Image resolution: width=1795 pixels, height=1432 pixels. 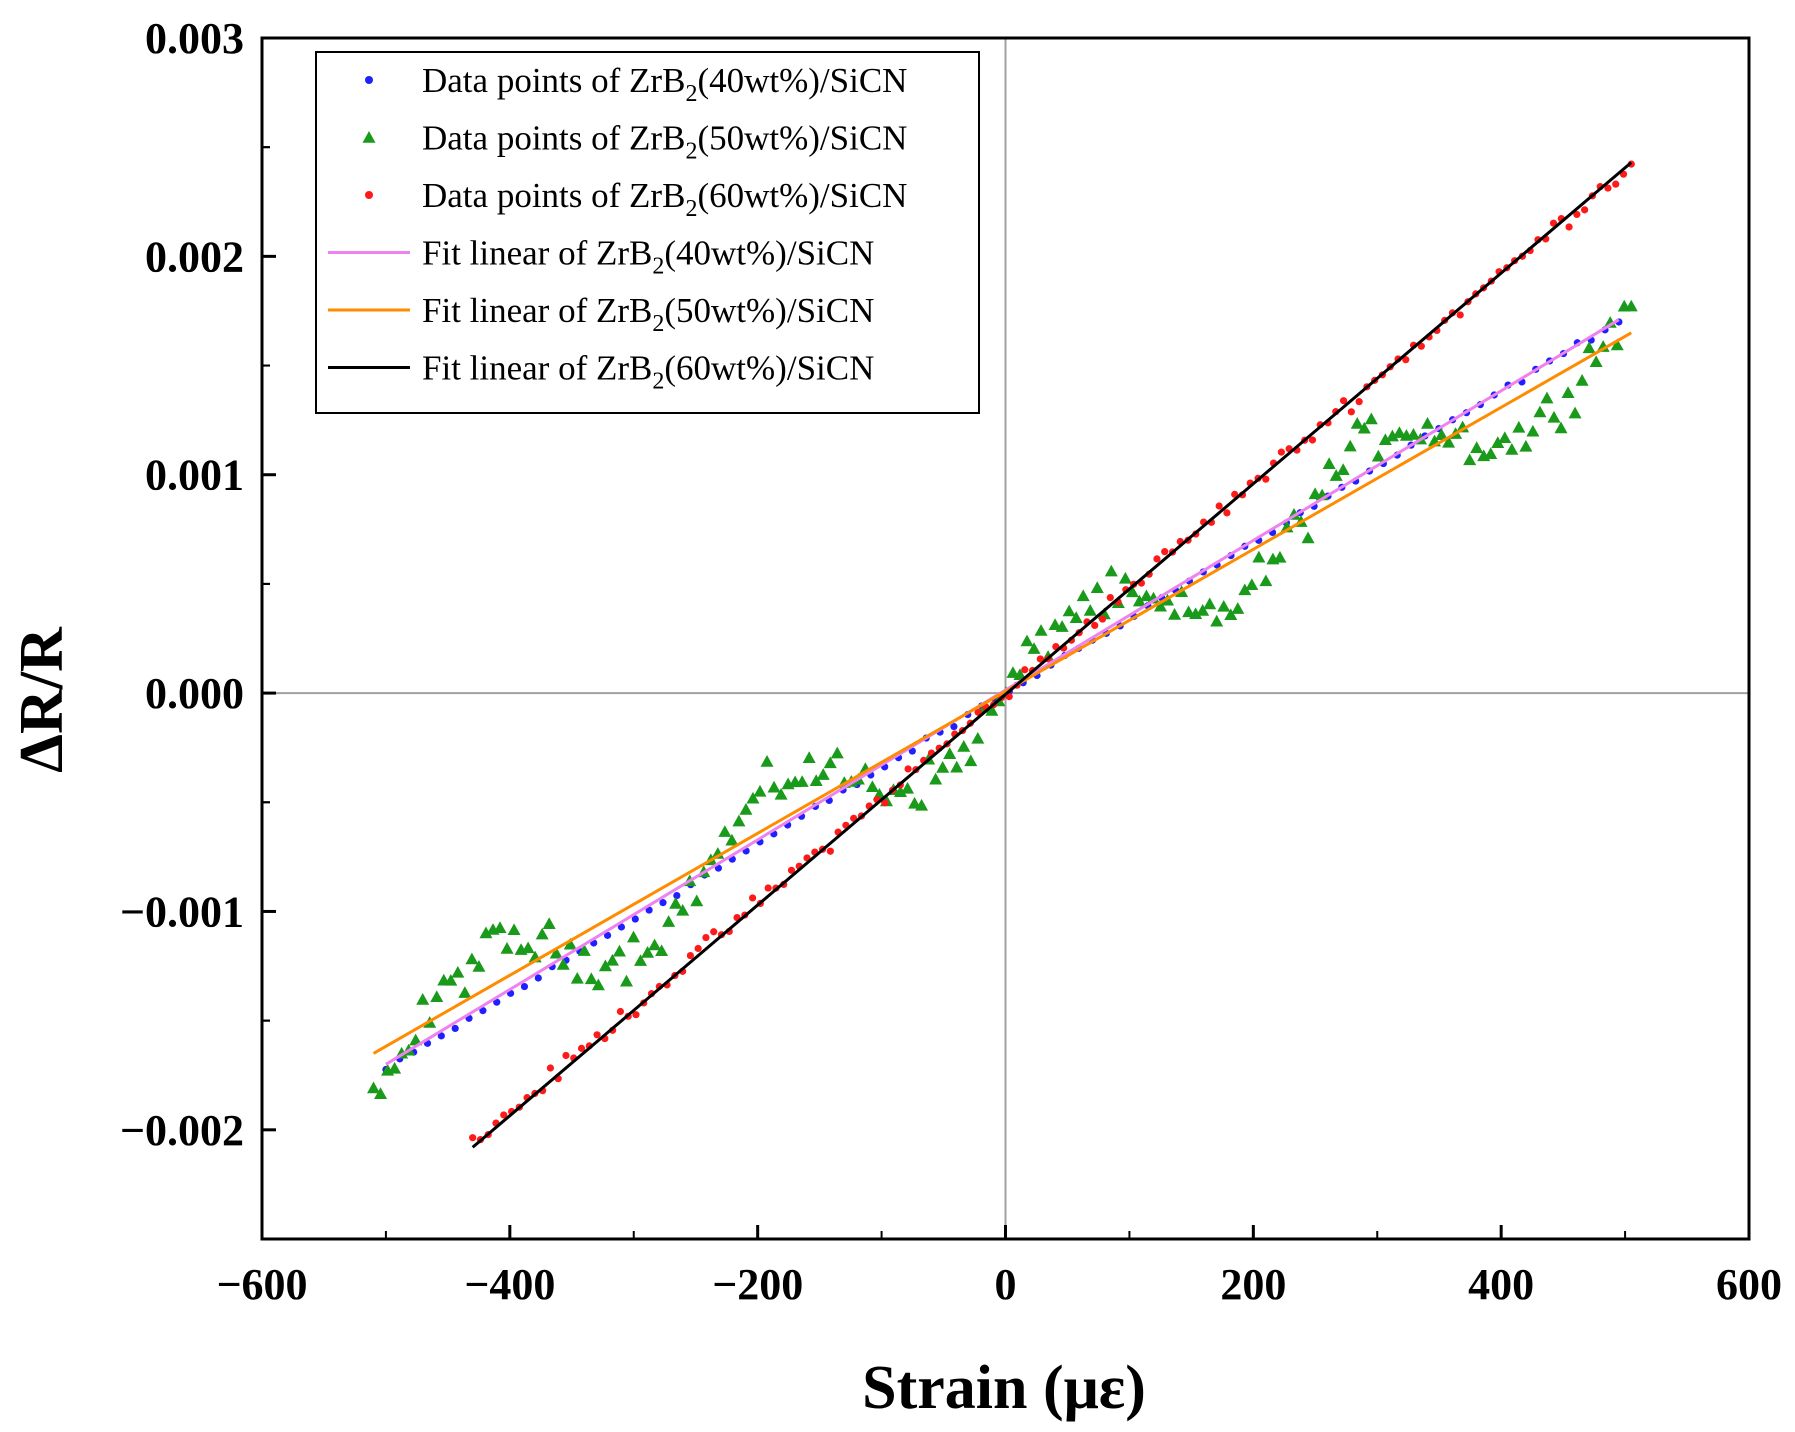 What do you see at coordinates (648, 314) in the screenshot?
I see `legend-label-5: Fit linear of ZrB2(50wt%)/SiCN` at bounding box center [648, 314].